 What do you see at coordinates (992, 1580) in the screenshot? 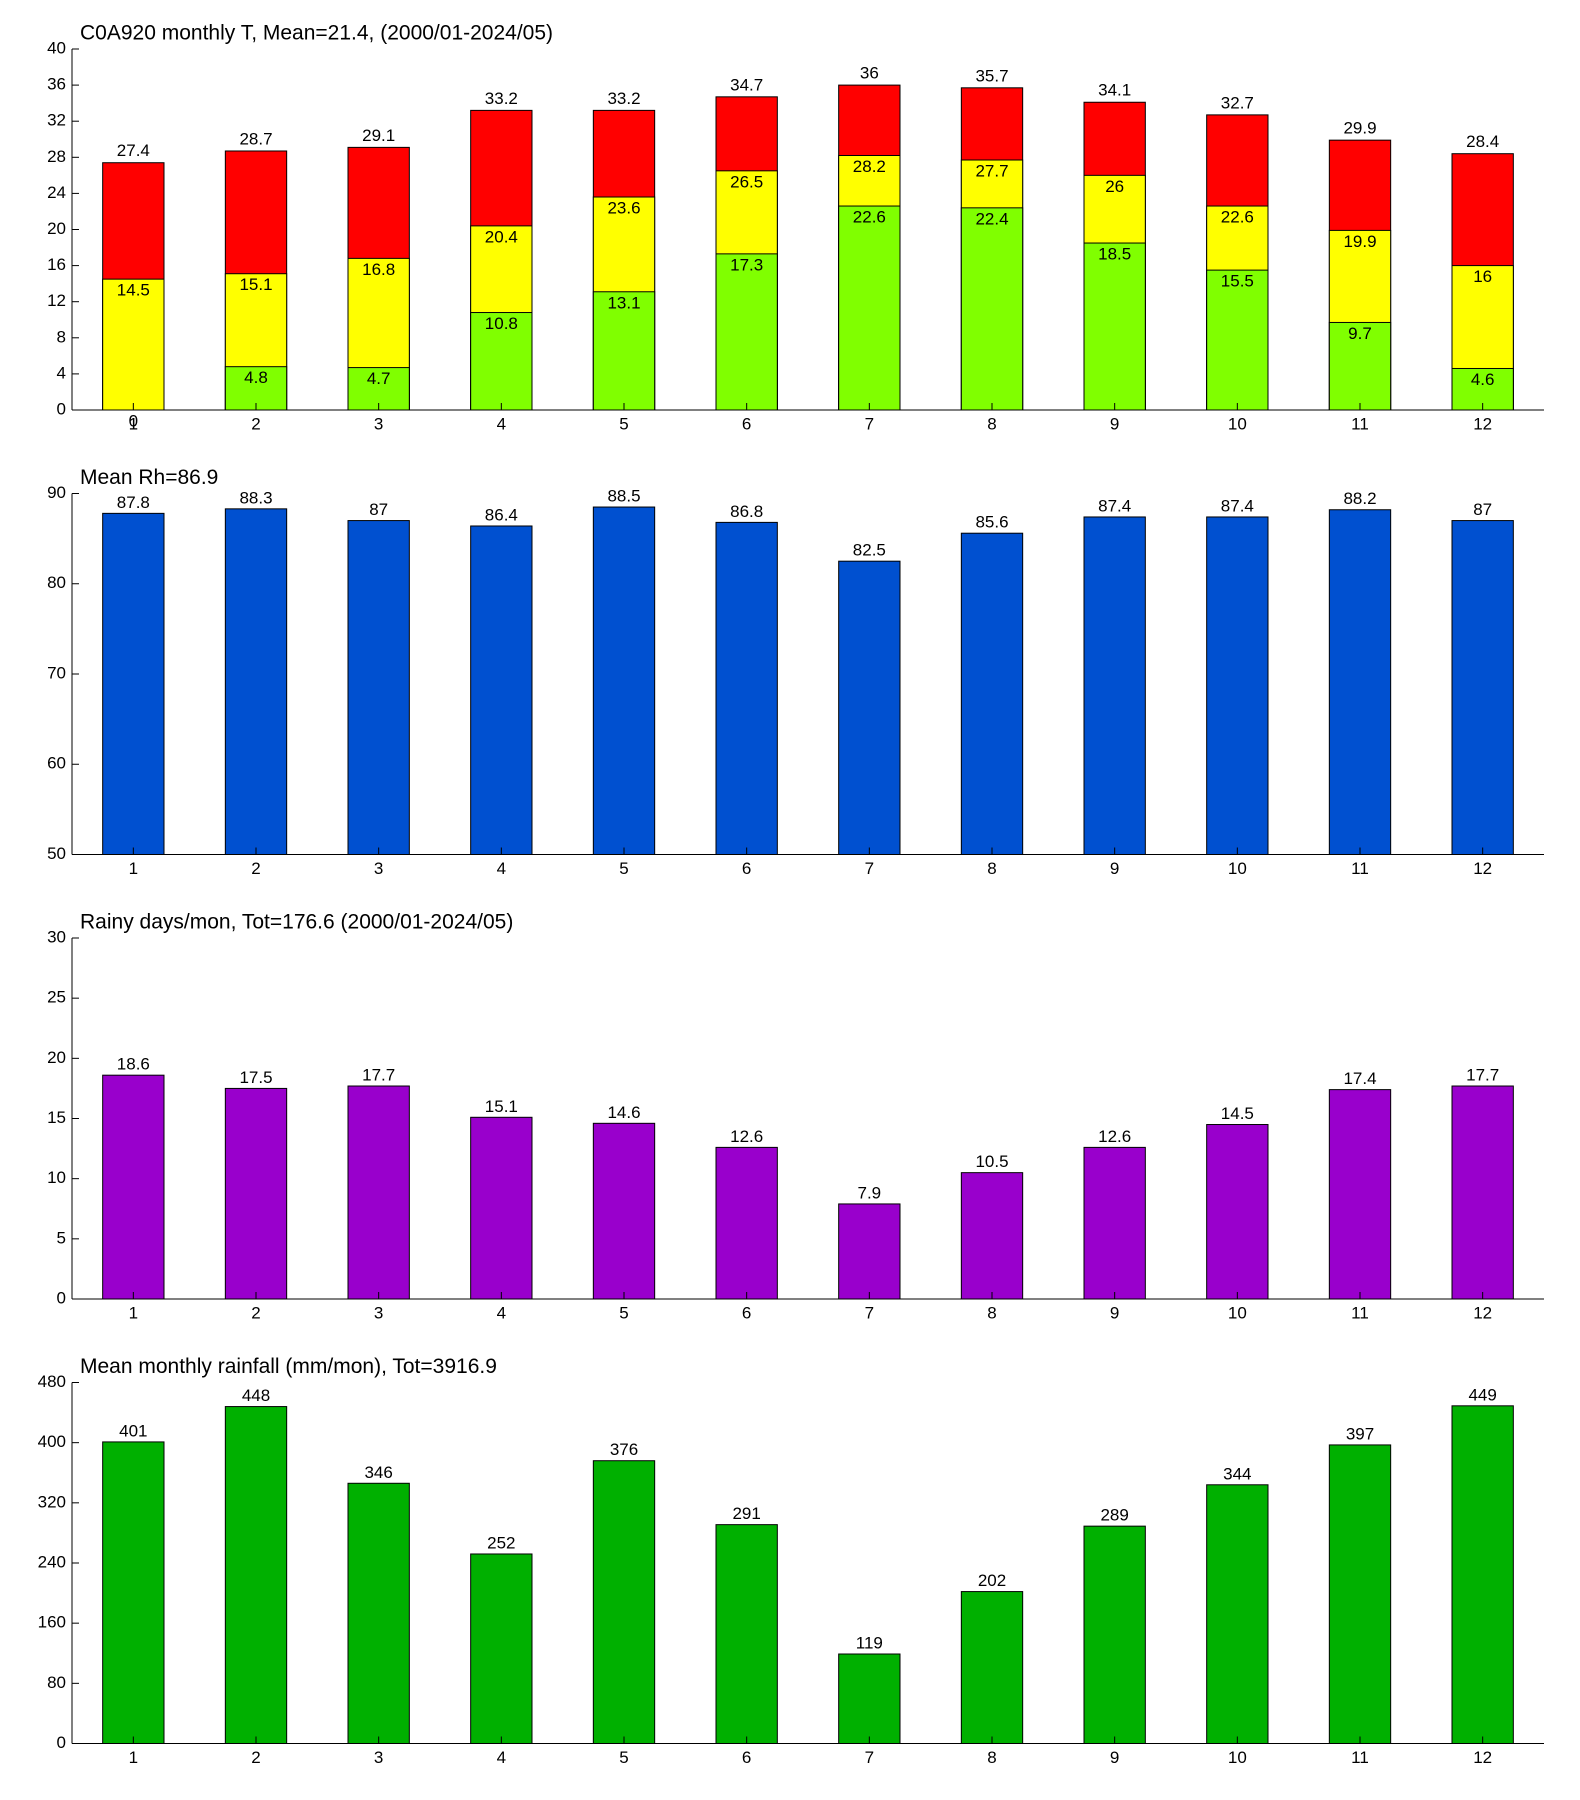
I see `value-label: 202` at bounding box center [992, 1580].